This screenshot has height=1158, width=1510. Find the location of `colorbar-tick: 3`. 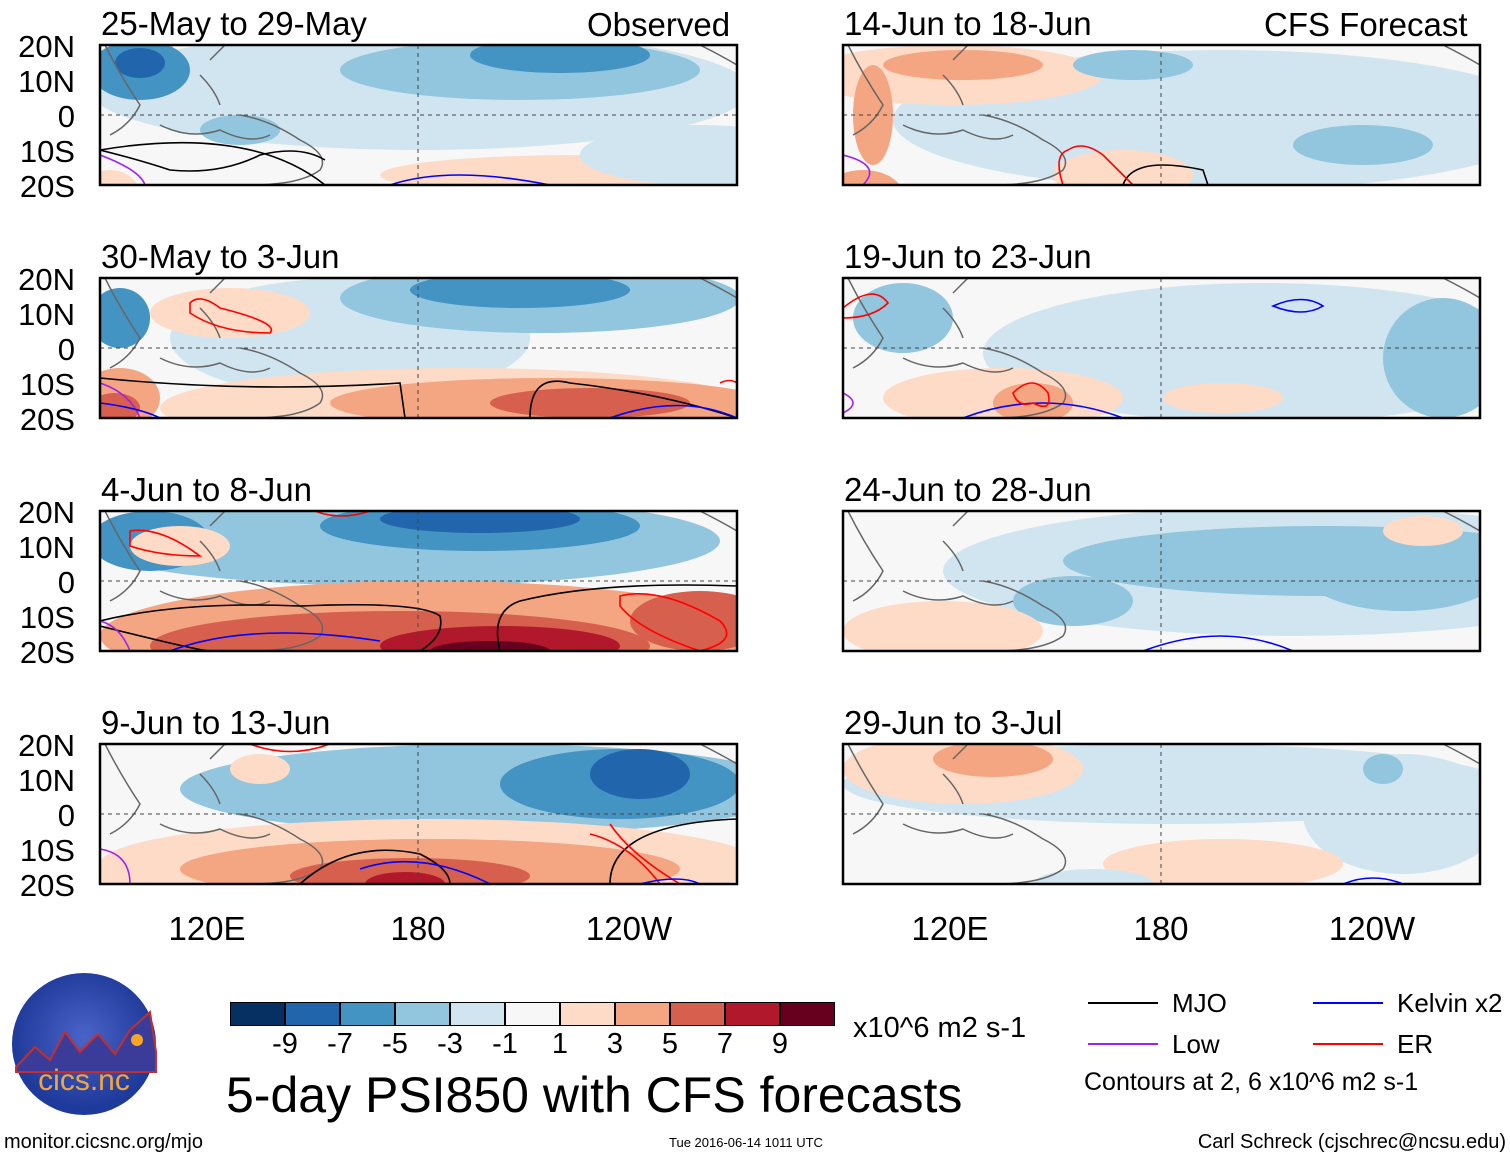

colorbar-tick: 3 is located at coordinates (615, 1044).